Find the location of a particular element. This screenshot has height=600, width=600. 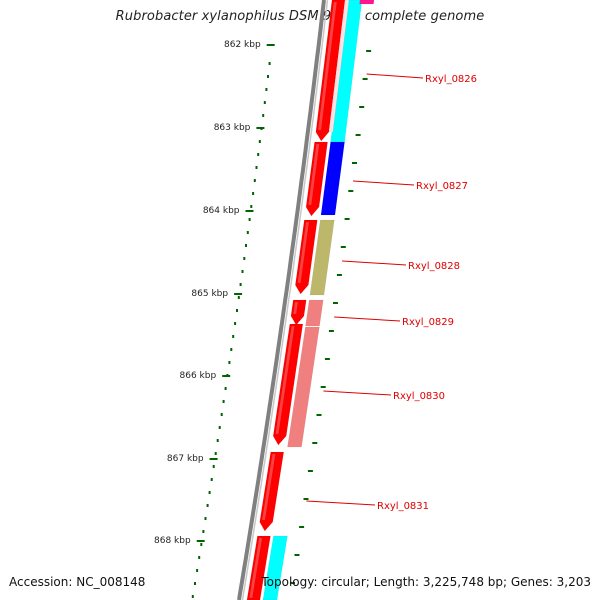

gene-label-rxyl_0830: Rxyl_0830 is located at coordinates (419, 396).